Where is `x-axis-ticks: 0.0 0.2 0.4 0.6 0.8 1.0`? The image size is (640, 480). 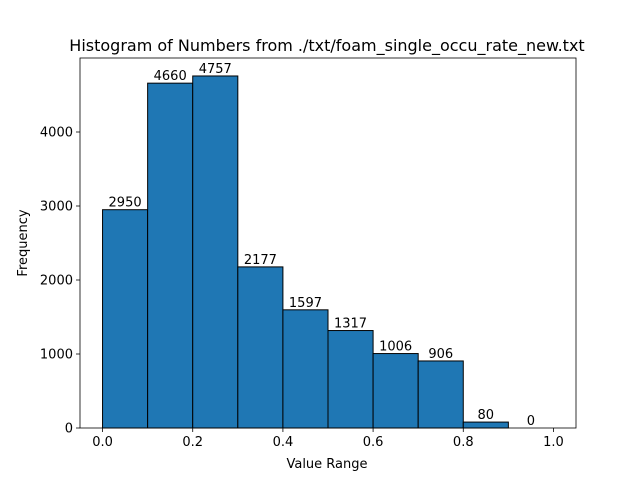
x-axis-ticks: 0.0 0.2 0.4 0.6 0.8 1.0 is located at coordinates (328, 439).